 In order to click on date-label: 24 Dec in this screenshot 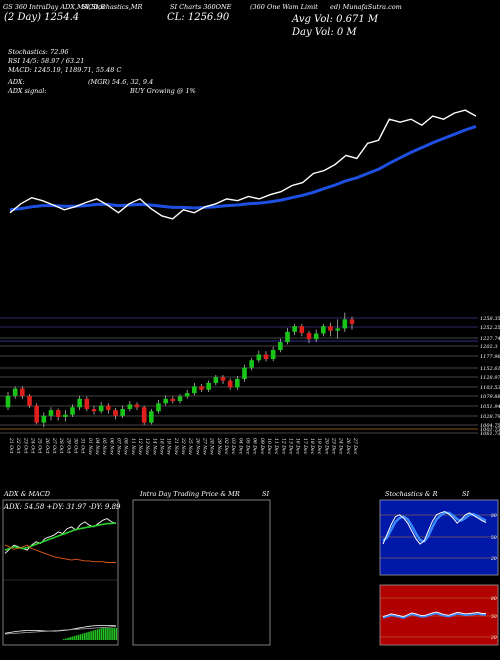, I will do `click(341, 446)`.